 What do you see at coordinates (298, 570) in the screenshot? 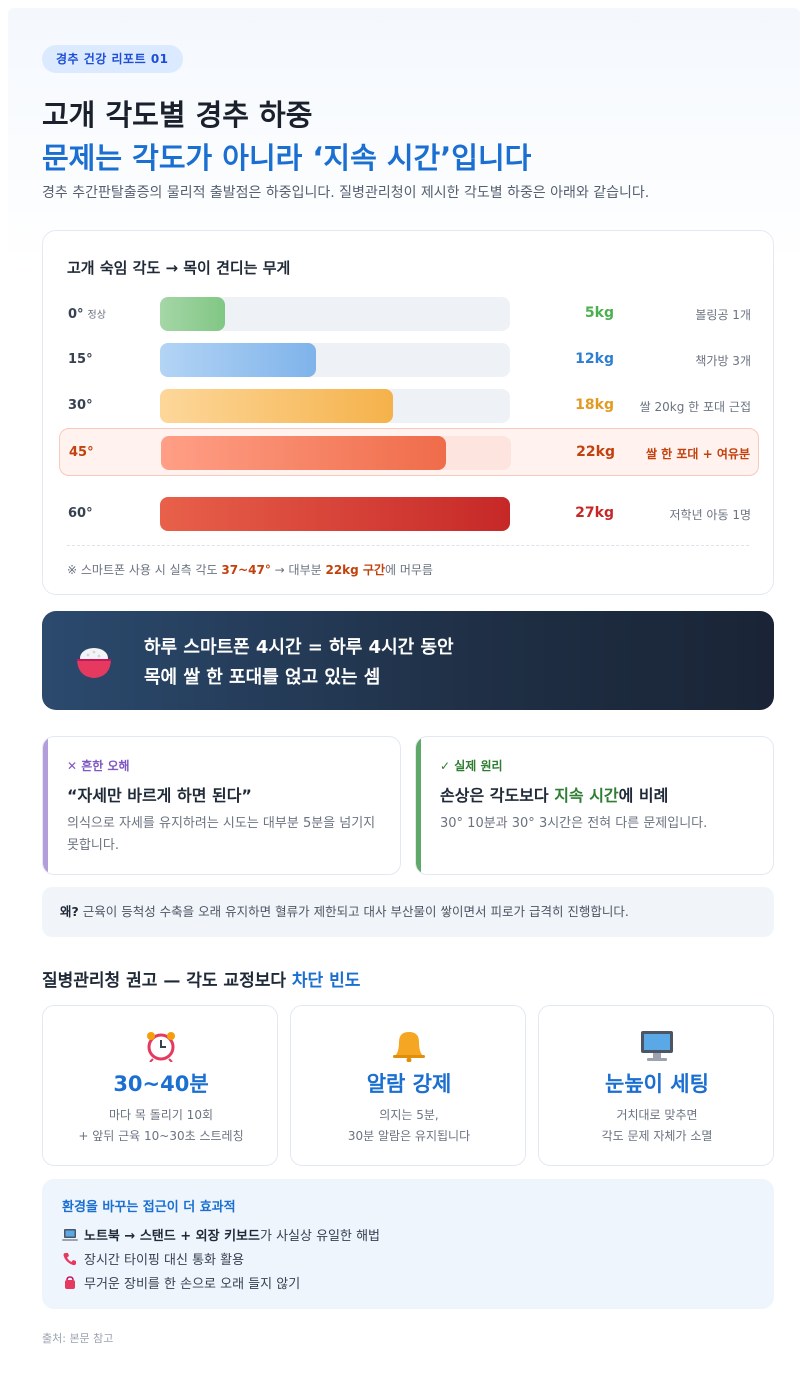
I see `note-mid: → 대부분` at bounding box center [298, 570].